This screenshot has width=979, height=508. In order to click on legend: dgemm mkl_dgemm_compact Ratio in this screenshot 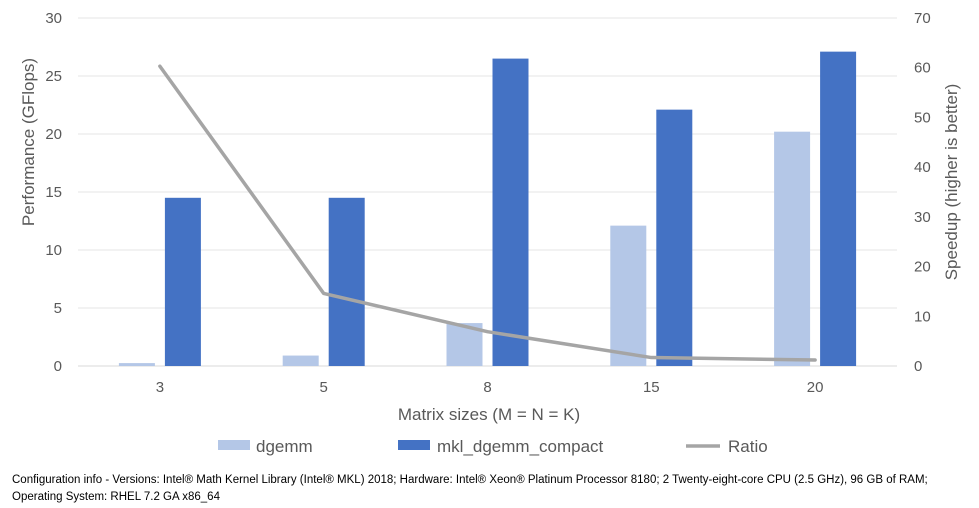, I will do `click(493, 446)`.